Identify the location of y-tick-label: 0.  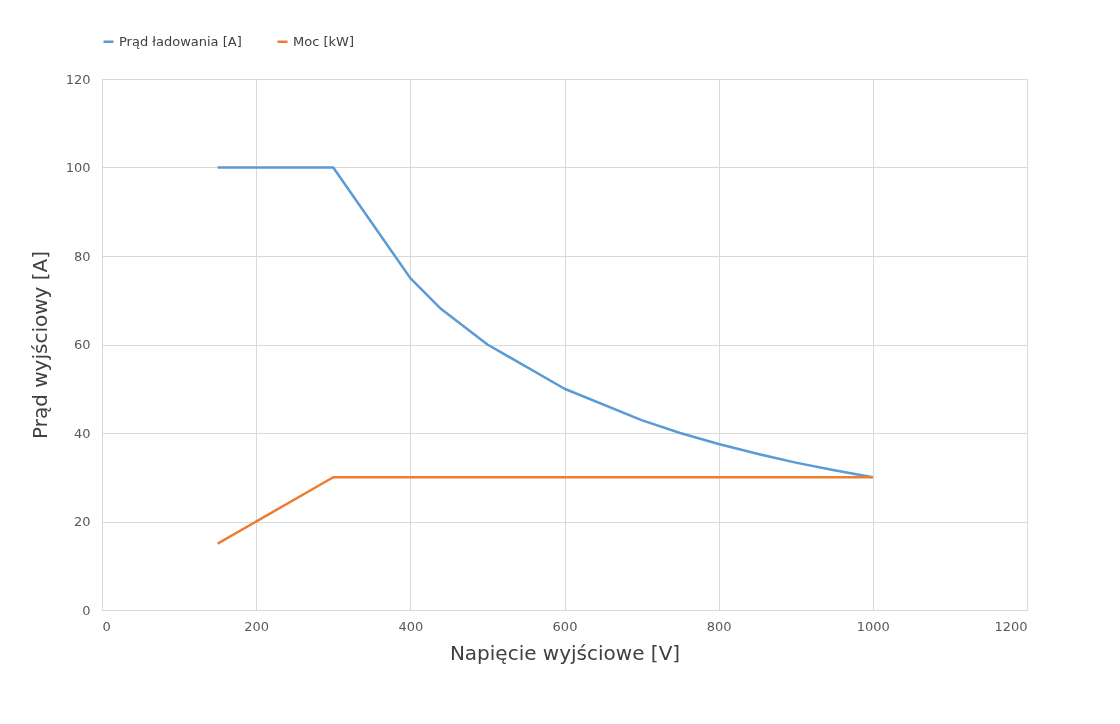
(86, 610).